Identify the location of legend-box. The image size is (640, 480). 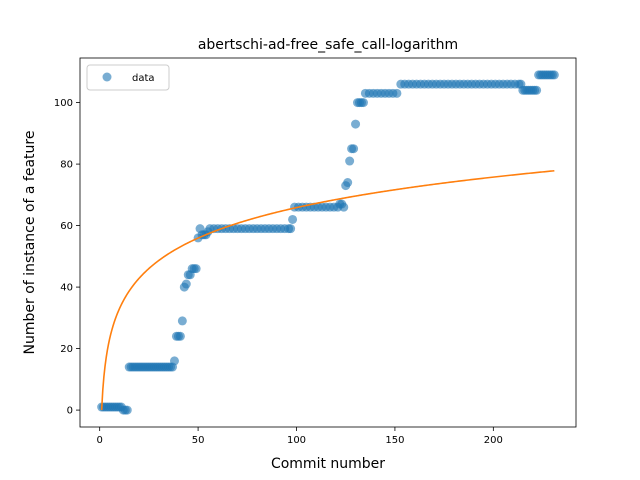
(128, 77).